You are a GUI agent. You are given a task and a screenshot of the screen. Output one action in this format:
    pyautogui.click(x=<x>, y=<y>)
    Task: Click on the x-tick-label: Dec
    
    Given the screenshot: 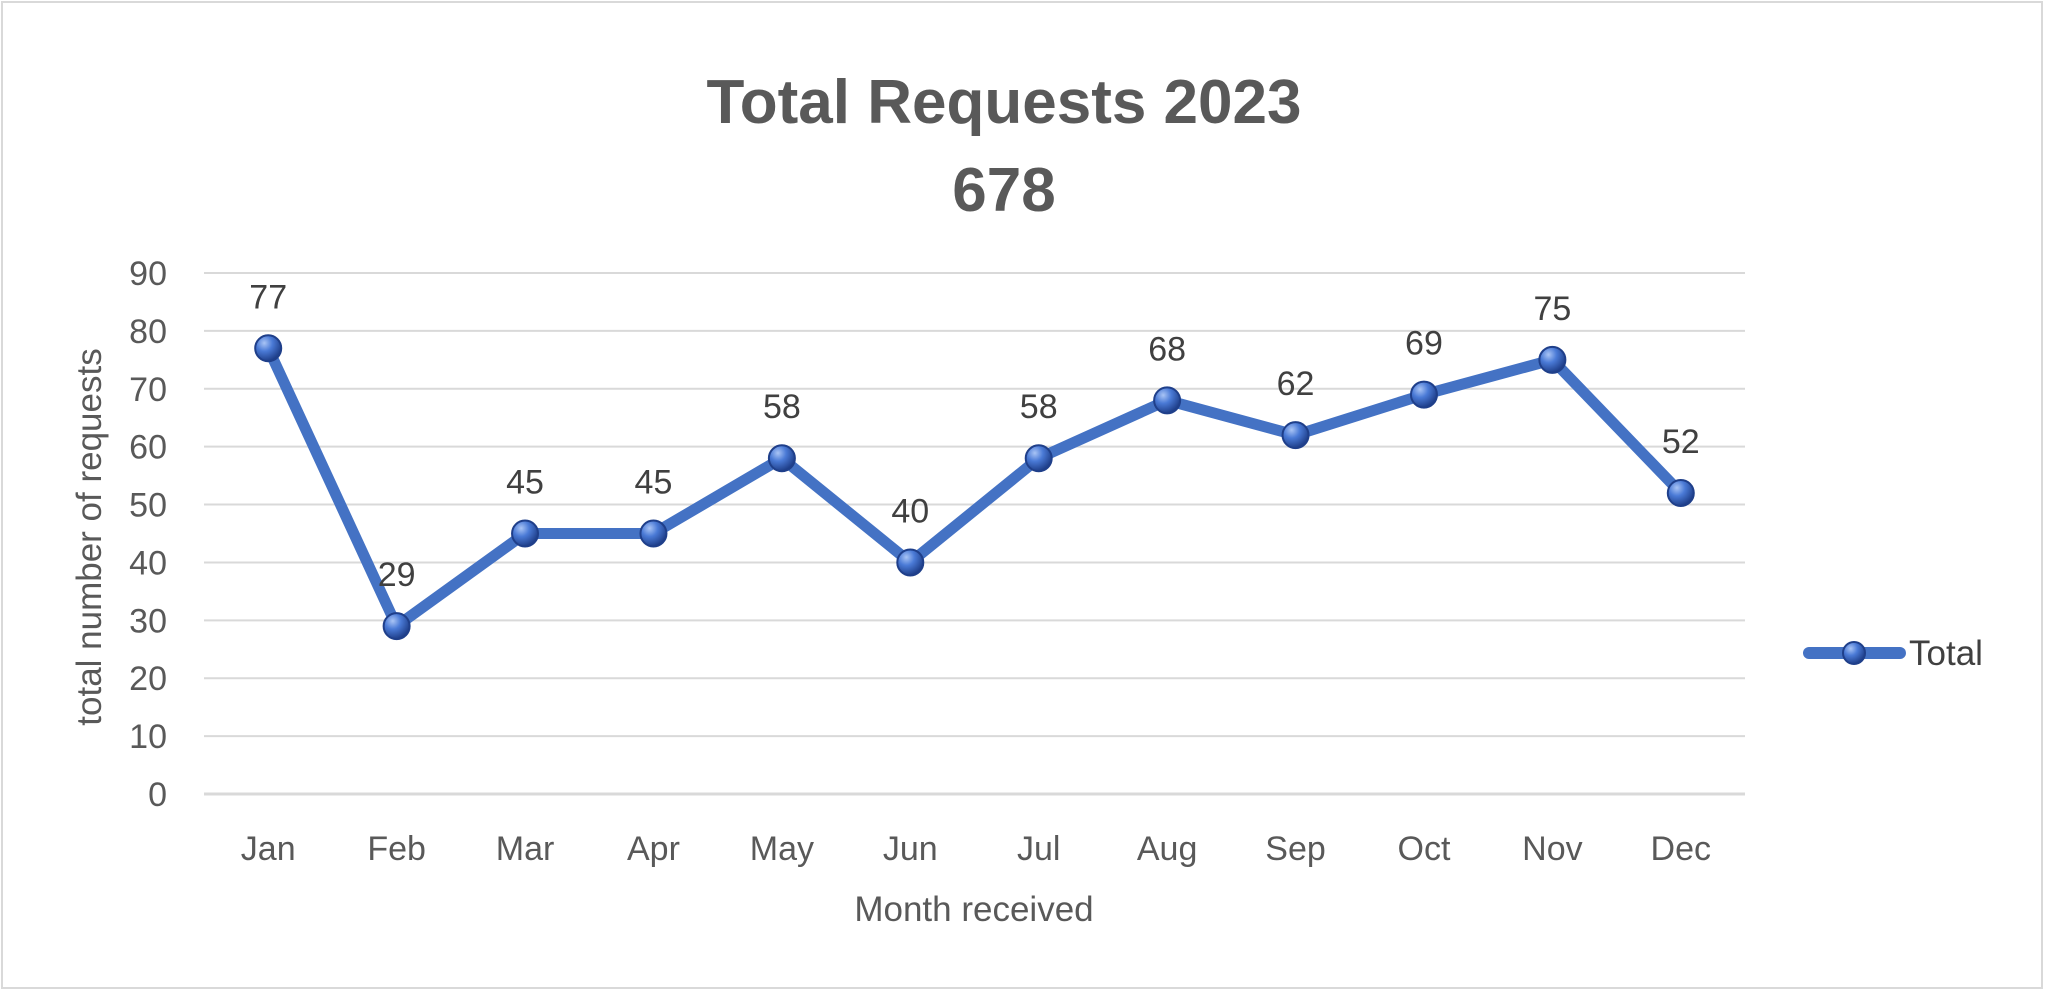 What is the action you would take?
    pyautogui.click(x=1681, y=849)
    